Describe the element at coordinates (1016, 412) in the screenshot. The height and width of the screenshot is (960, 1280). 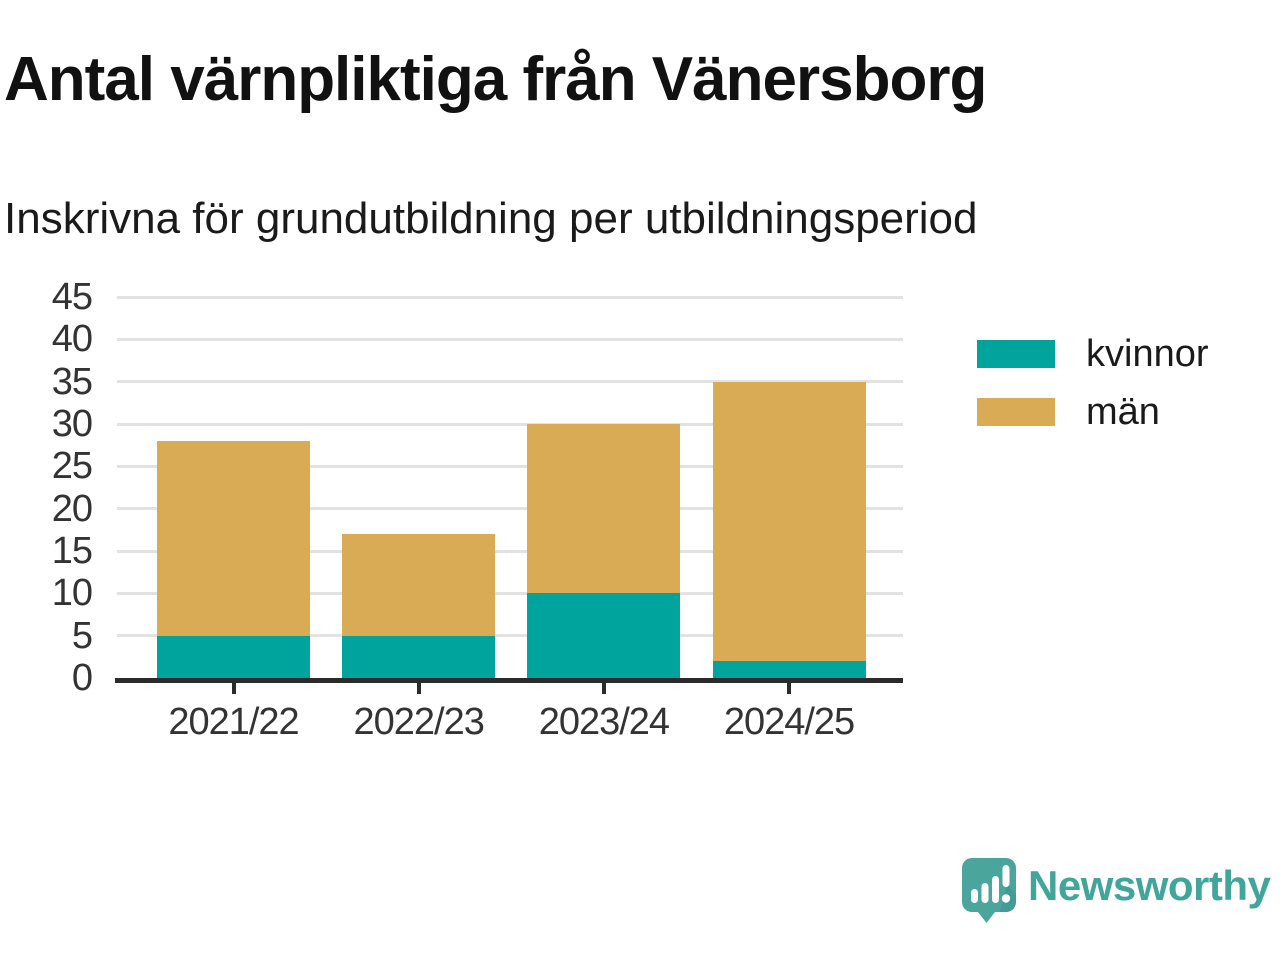
I see `legend-swatch-män` at that location.